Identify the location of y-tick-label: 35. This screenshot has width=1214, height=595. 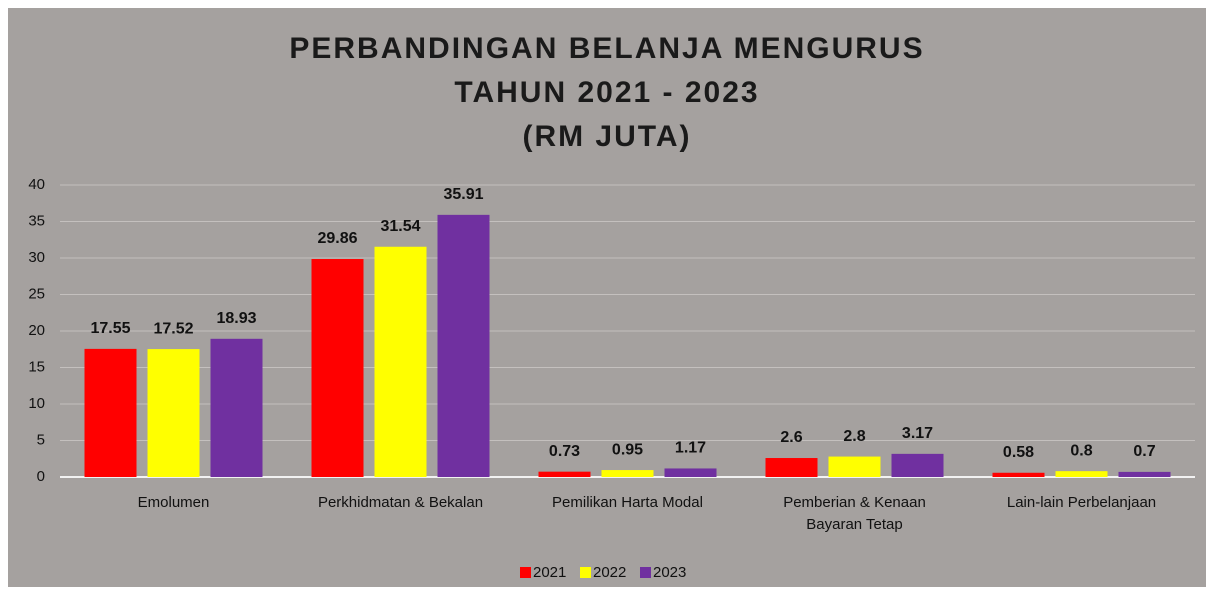
(36, 220).